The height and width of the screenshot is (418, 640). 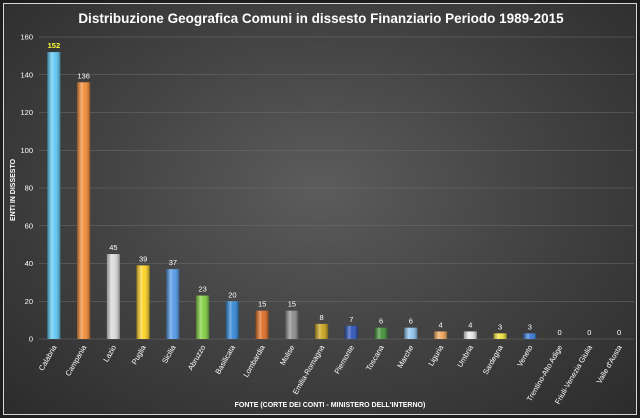 I want to click on category-label: Marche, so click(x=405, y=357).